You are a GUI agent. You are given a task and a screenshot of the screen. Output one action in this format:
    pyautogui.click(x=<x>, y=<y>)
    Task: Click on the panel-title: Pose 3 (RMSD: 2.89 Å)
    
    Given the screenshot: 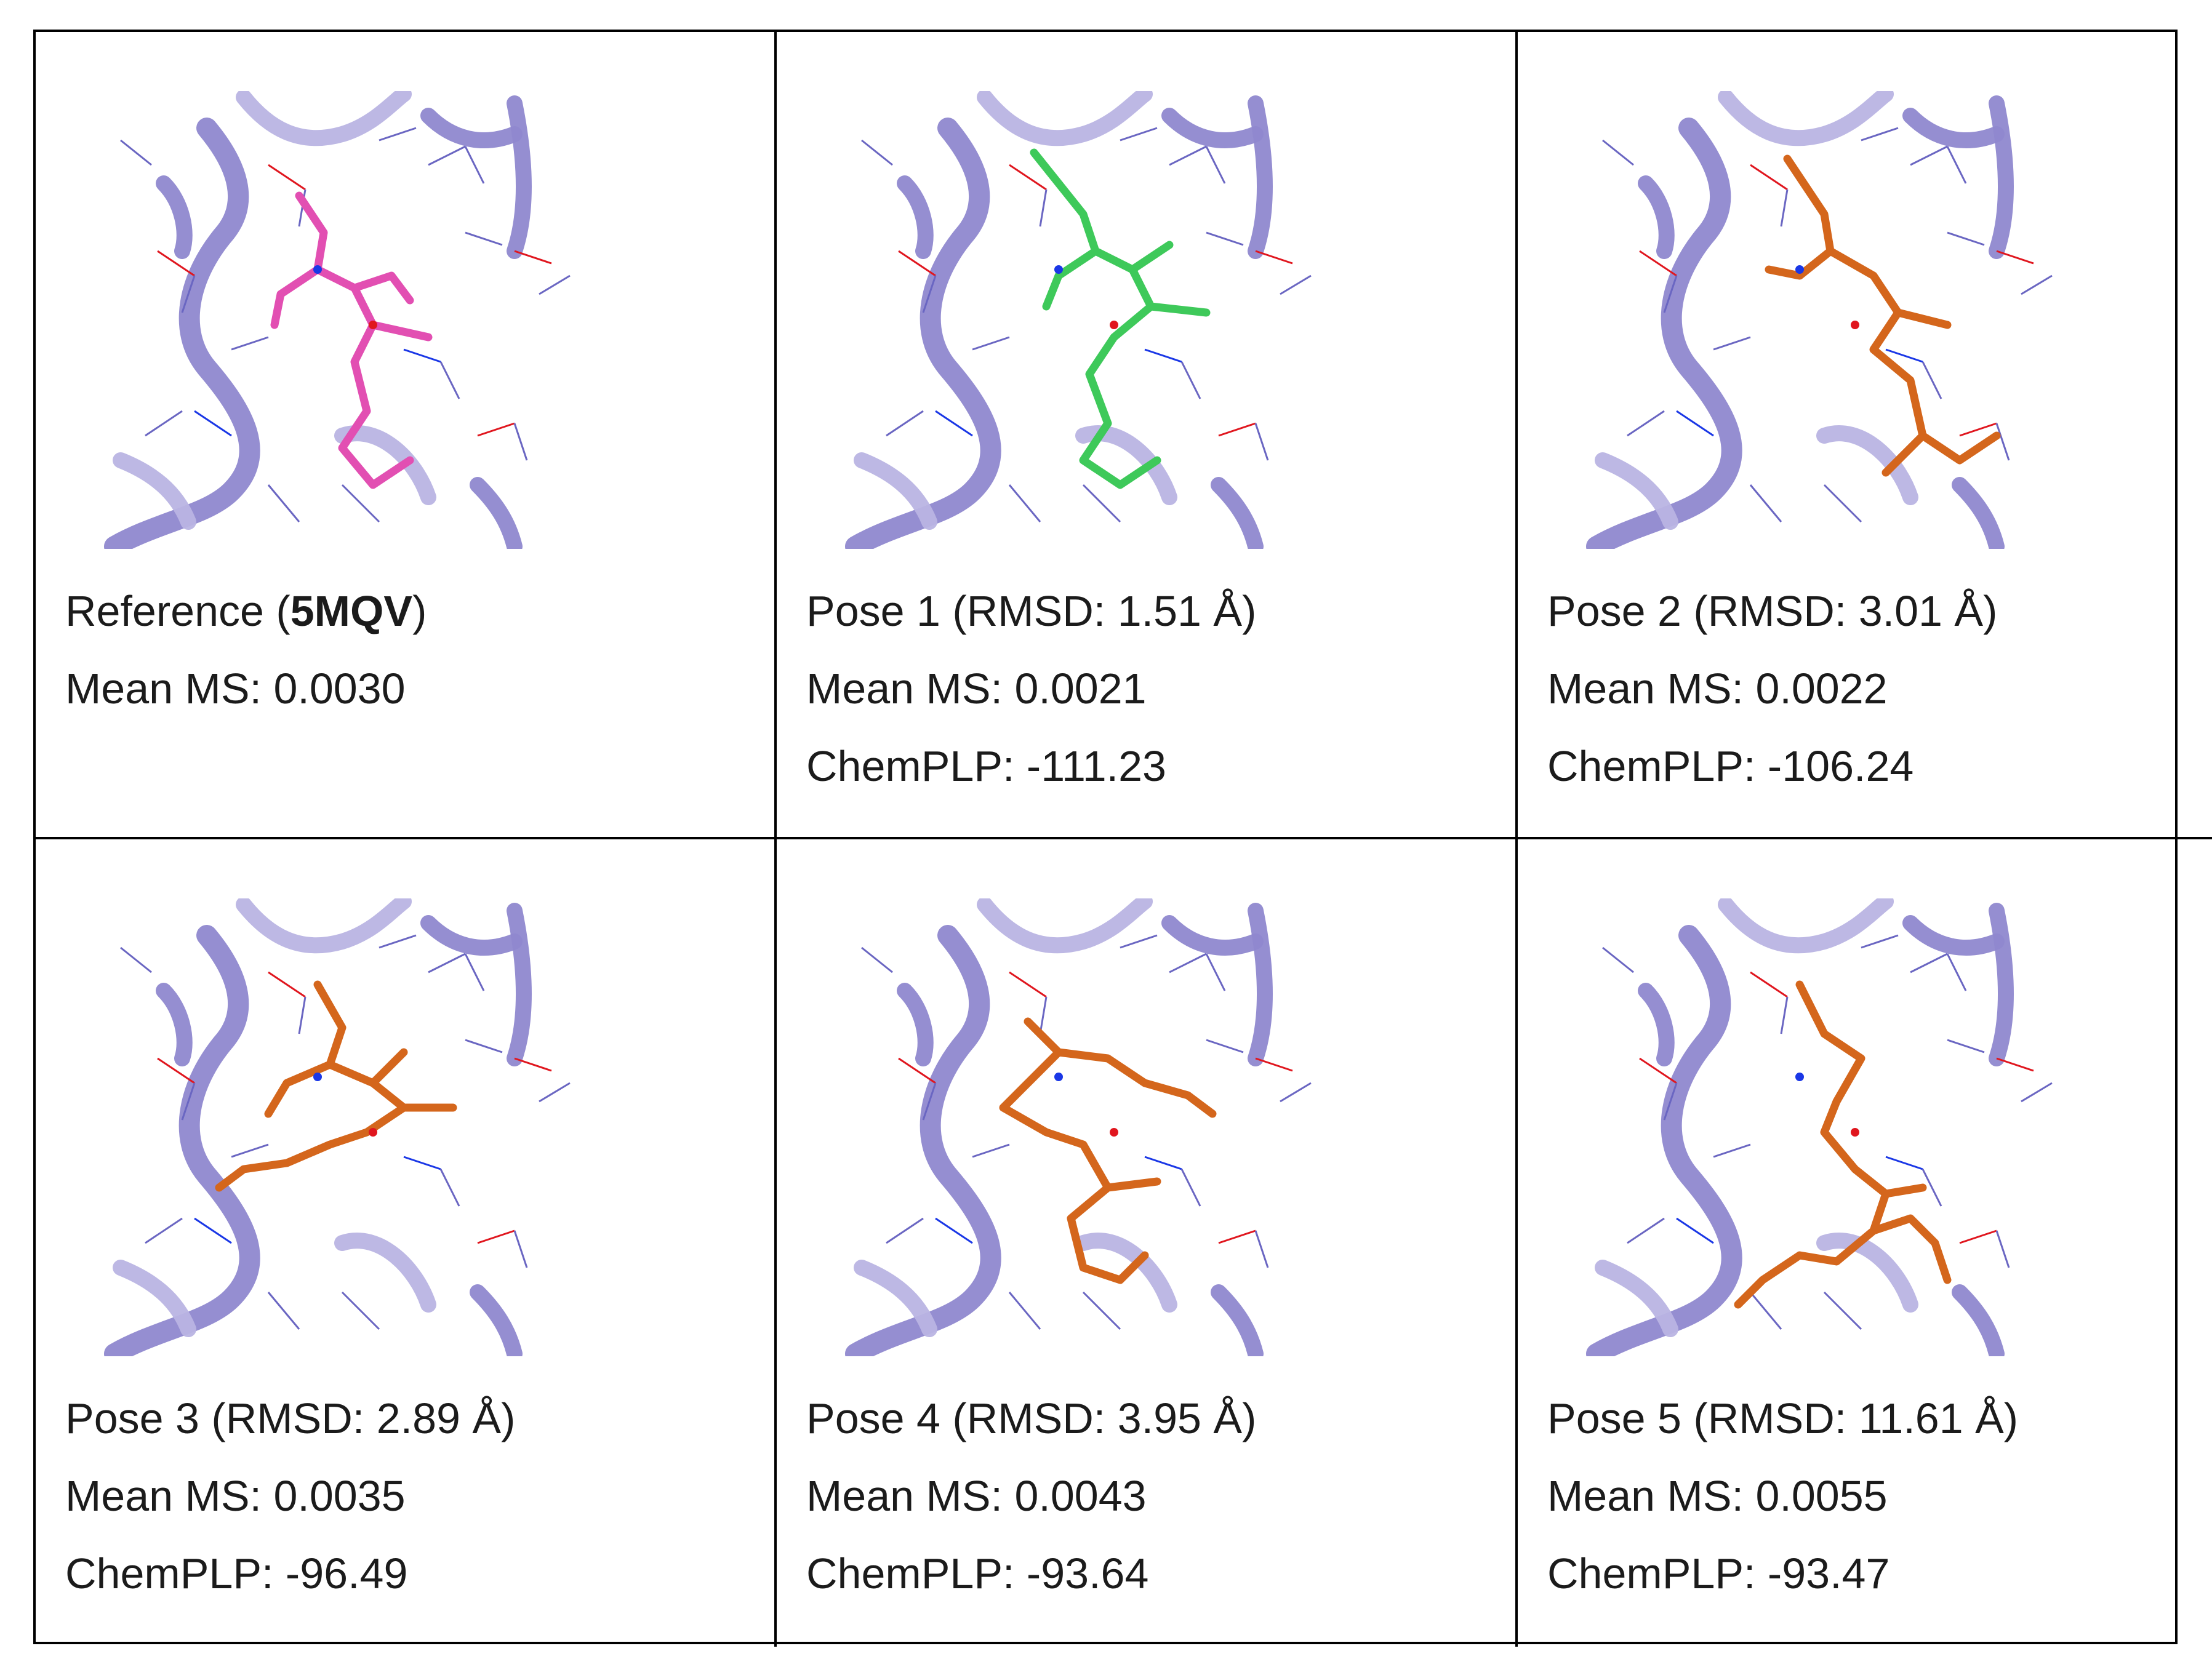 What is the action you would take?
    pyautogui.click(x=290, y=1418)
    